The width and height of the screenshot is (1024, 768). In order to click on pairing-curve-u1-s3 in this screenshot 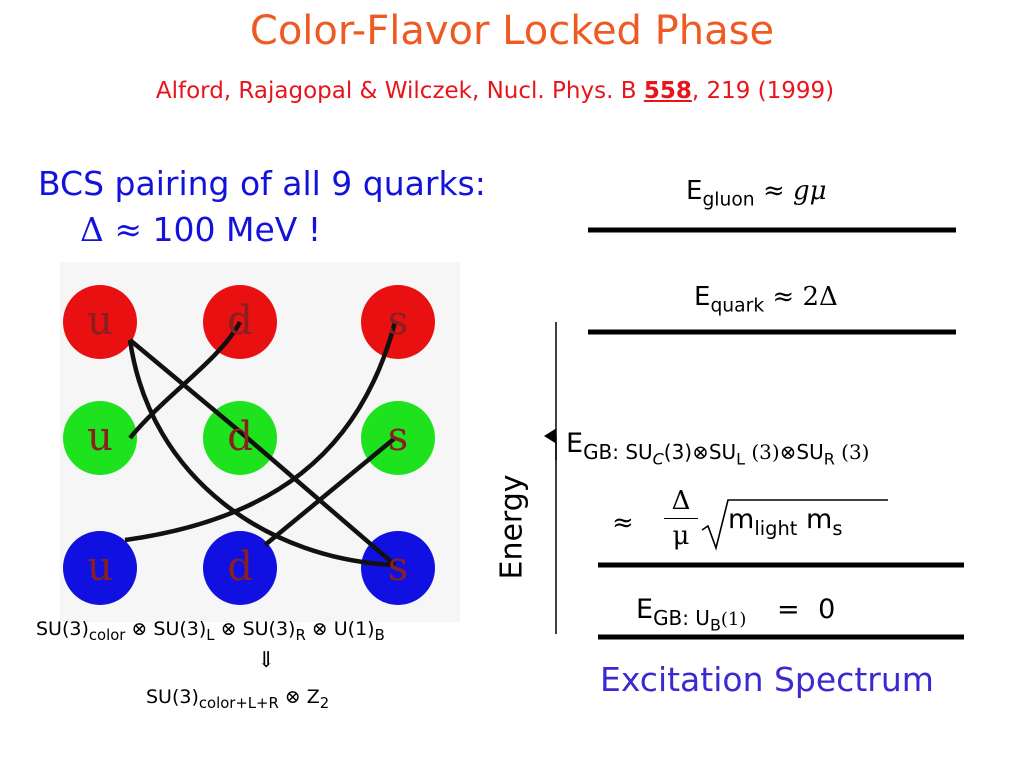, I will do `click(261, 453)`.